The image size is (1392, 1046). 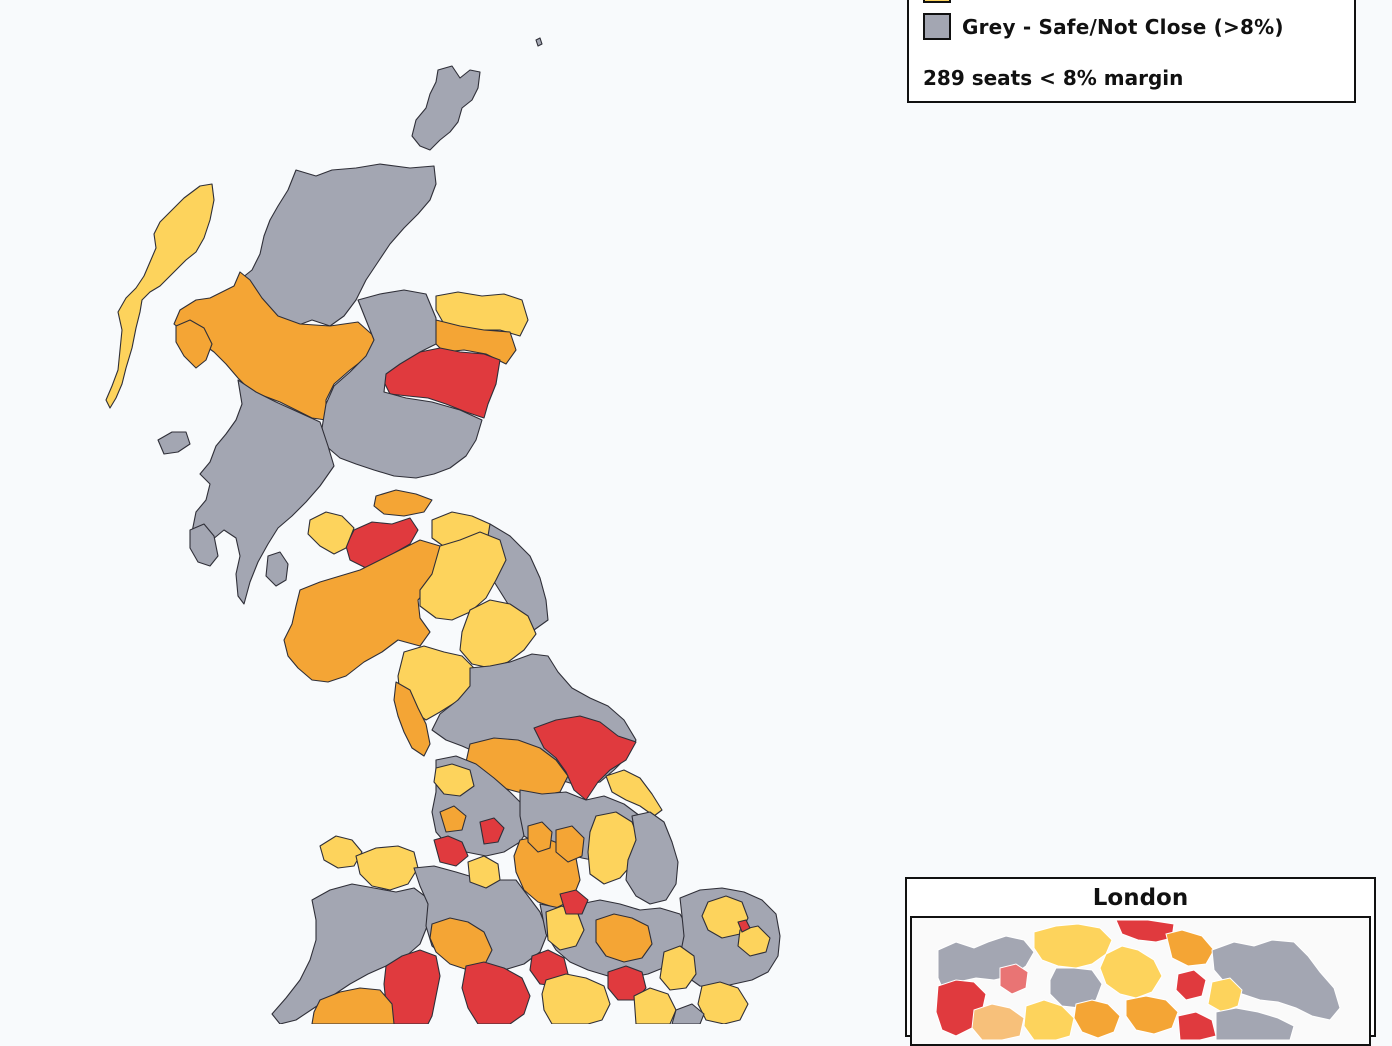 What do you see at coordinates (1053, 78) in the screenshot?
I see `legend-summary: 289 seats < 8% margin` at bounding box center [1053, 78].